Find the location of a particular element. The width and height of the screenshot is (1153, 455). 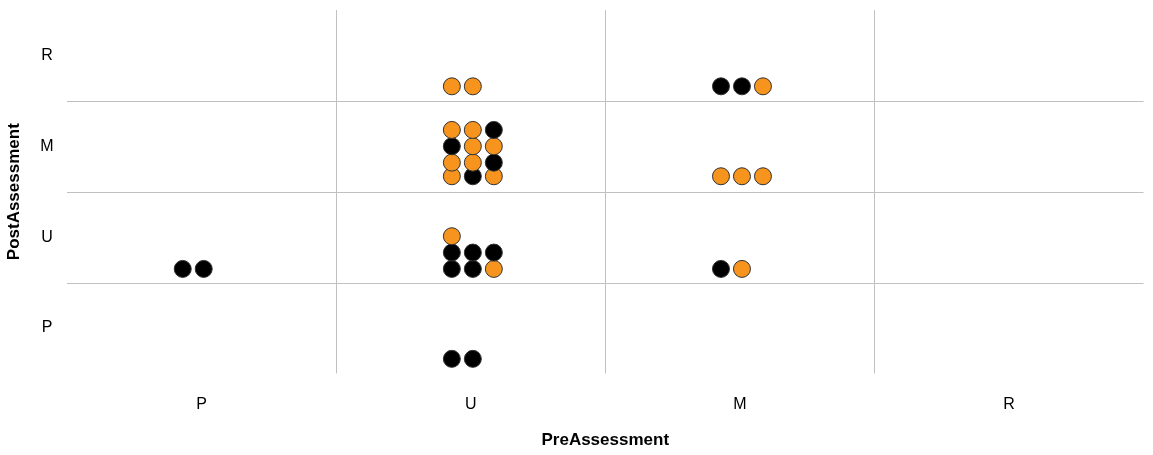

category-label: U is located at coordinates (47, 236).